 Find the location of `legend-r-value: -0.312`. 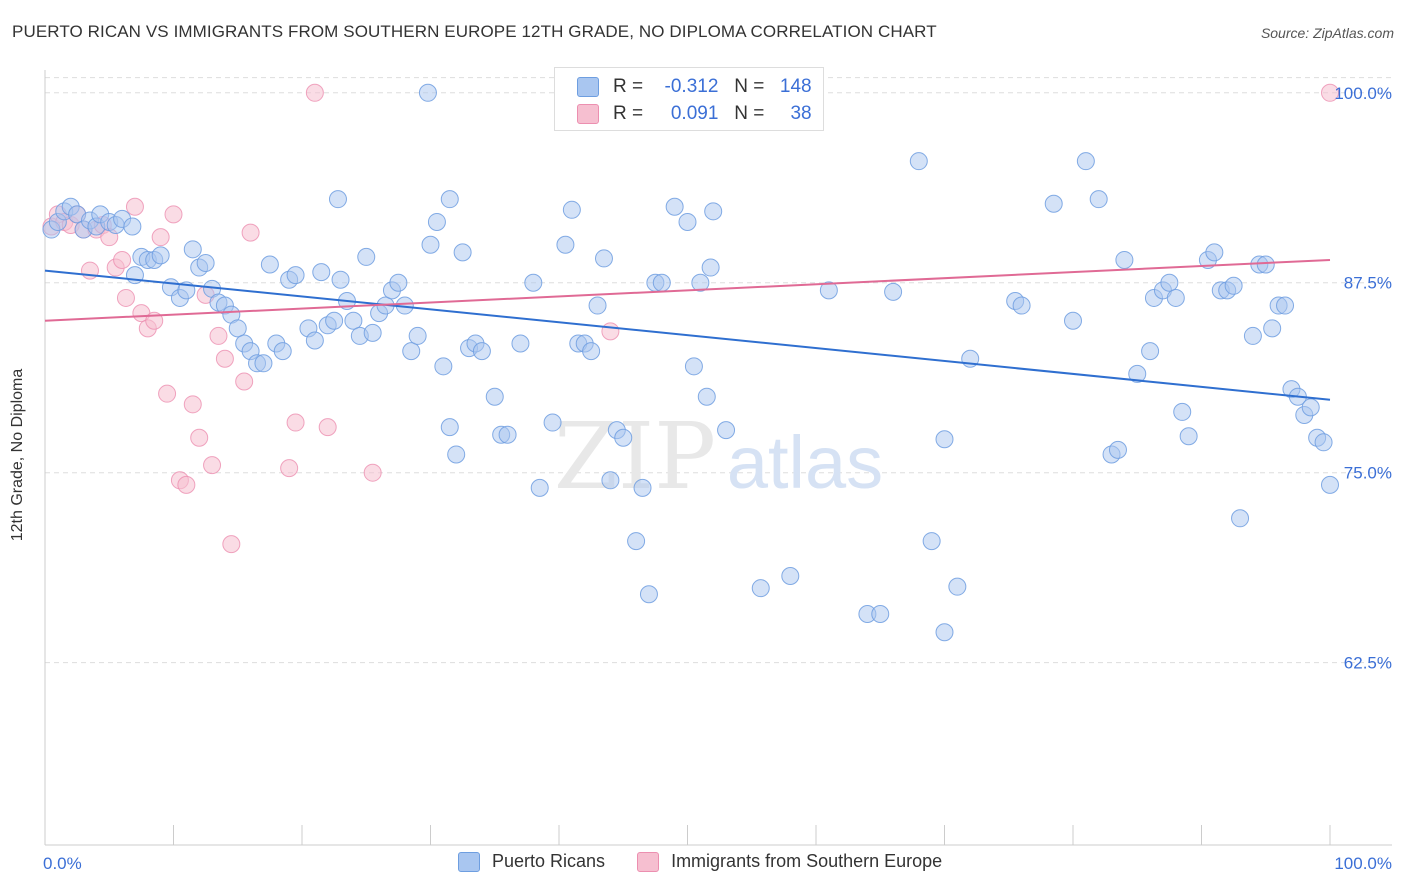

legend-r-value: -0.312 is located at coordinates (691, 86).